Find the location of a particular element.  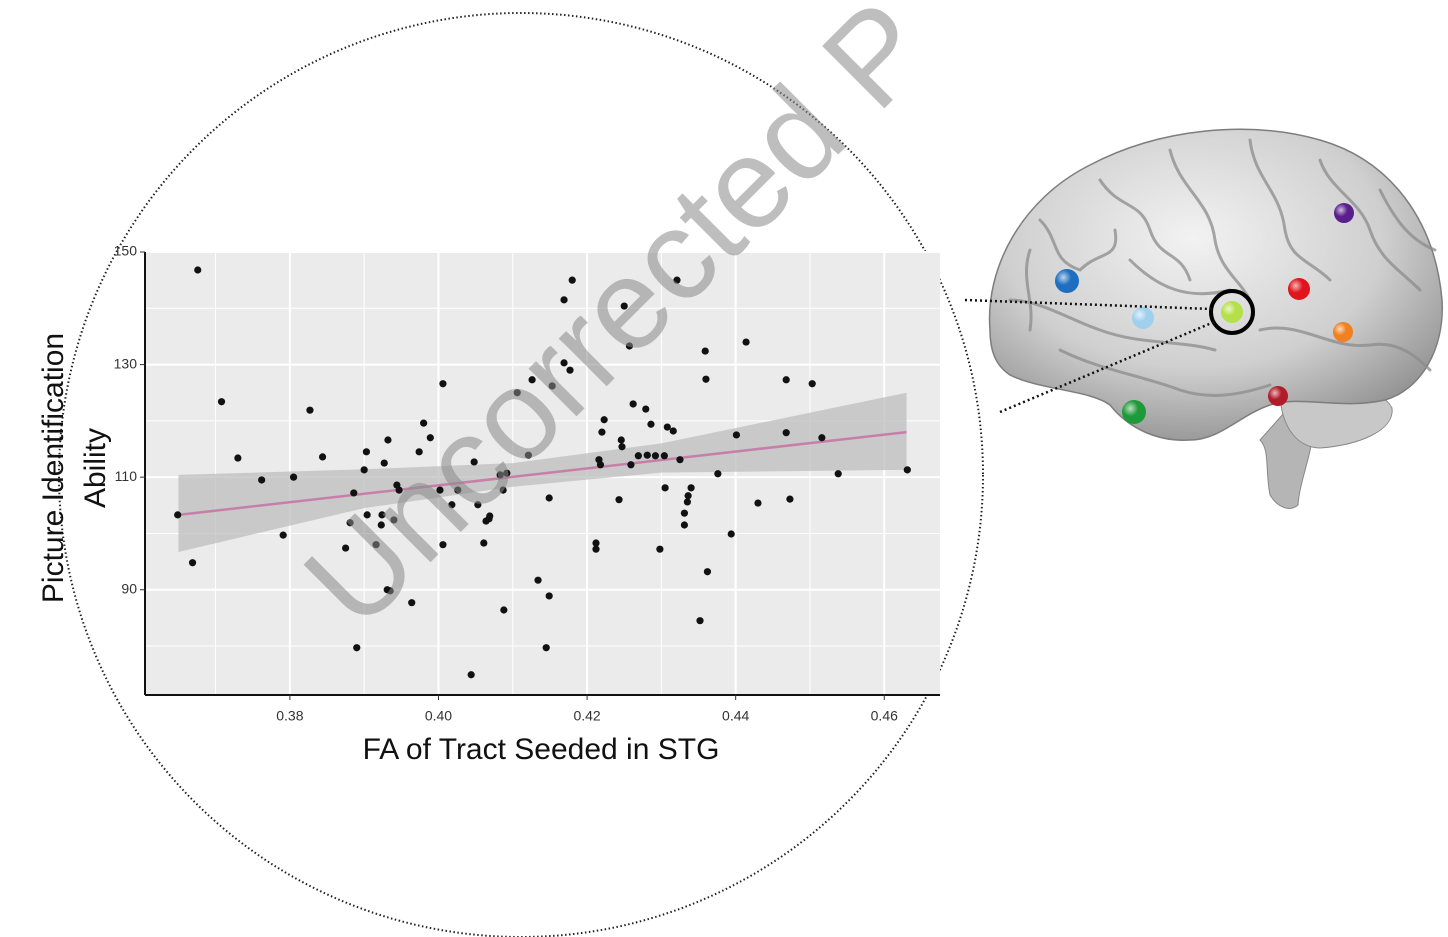

x-tick-label: 0.40 is located at coordinates (438, 716).